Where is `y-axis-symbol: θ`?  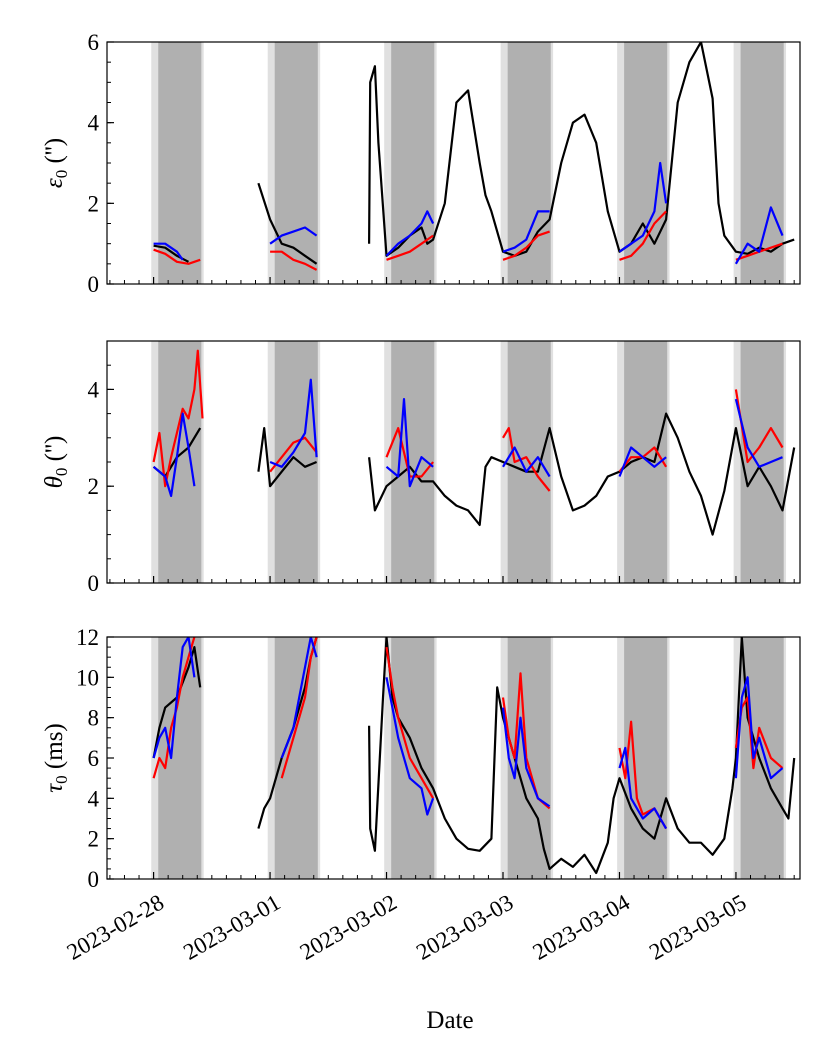
y-axis-symbol: θ is located at coordinates (54, 482).